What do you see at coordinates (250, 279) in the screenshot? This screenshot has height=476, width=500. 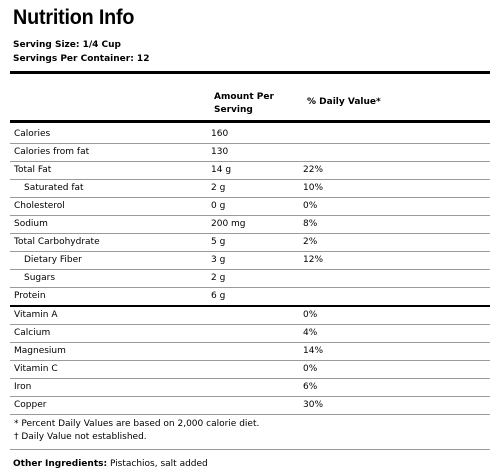 I see `table-row: Sugars 2 g` at bounding box center [250, 279].